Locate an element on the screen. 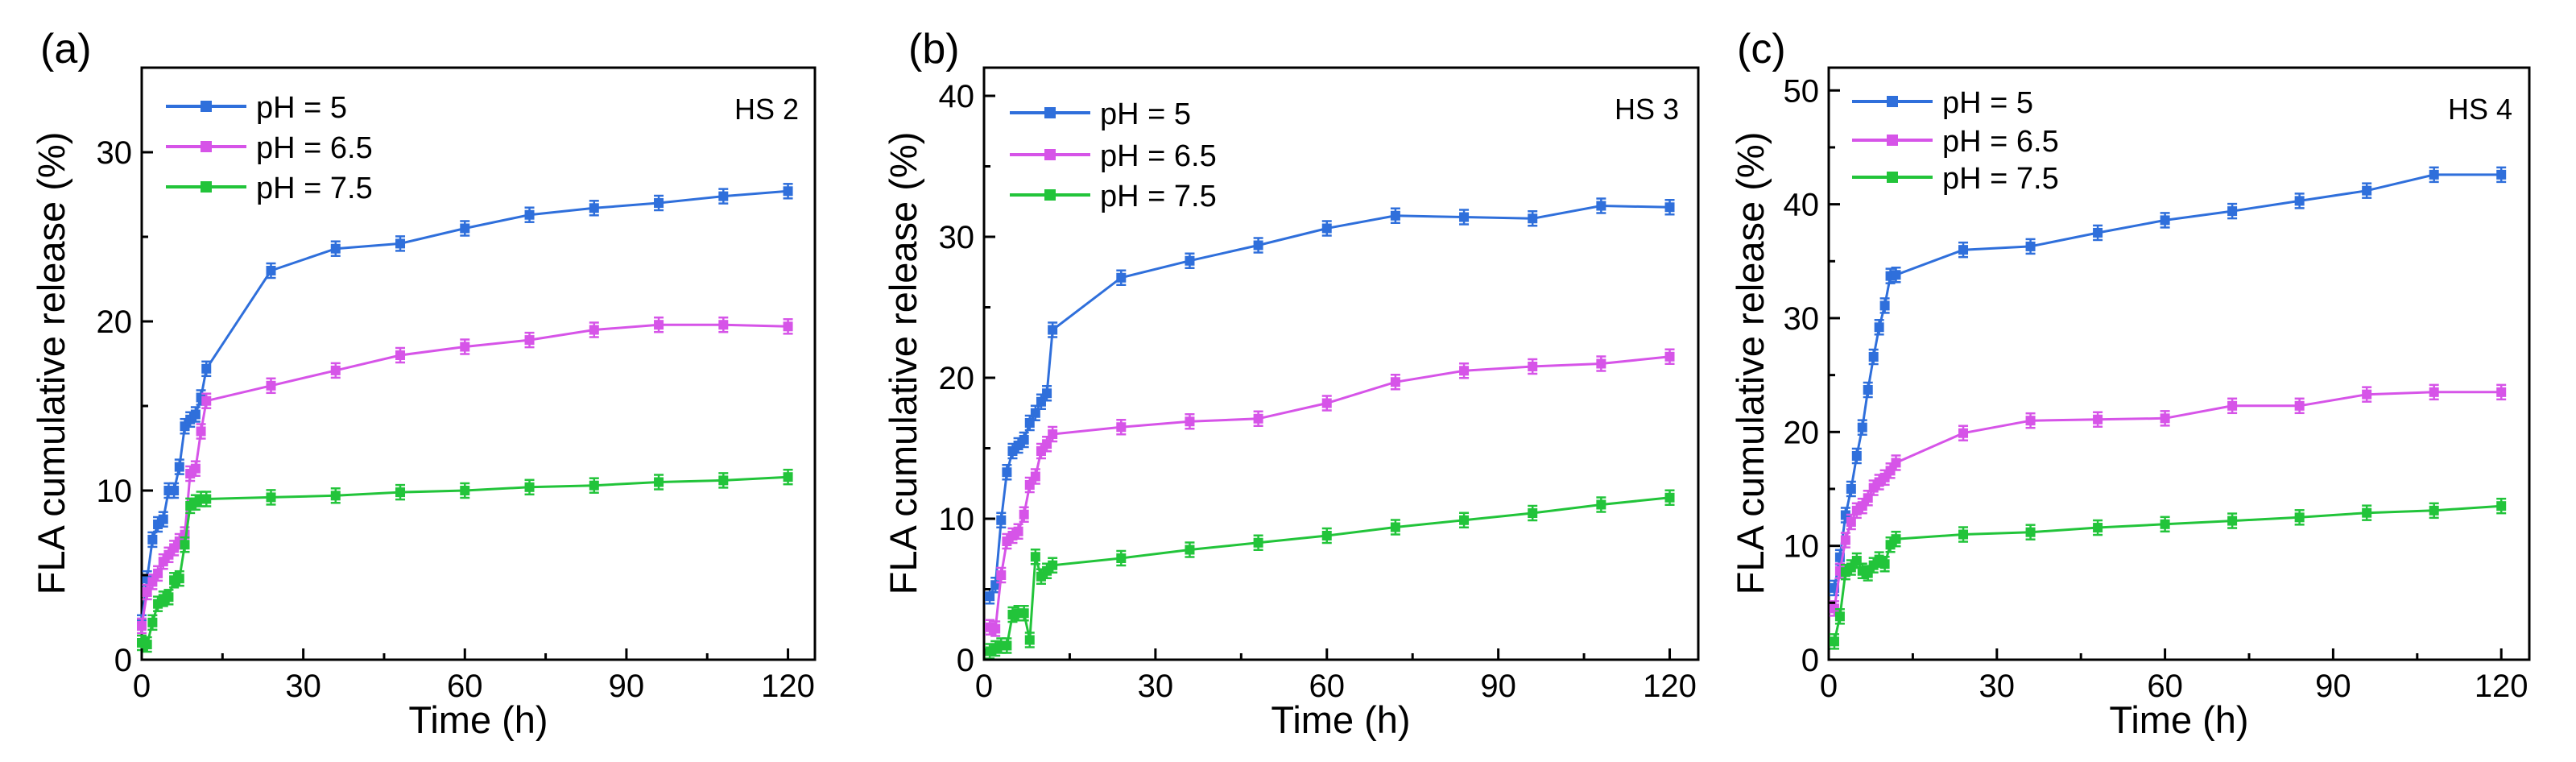 Image resolution: width=2576 pixels, height=762 pixels. y-tick-label: 50 is located at coordinates (1802, 91).